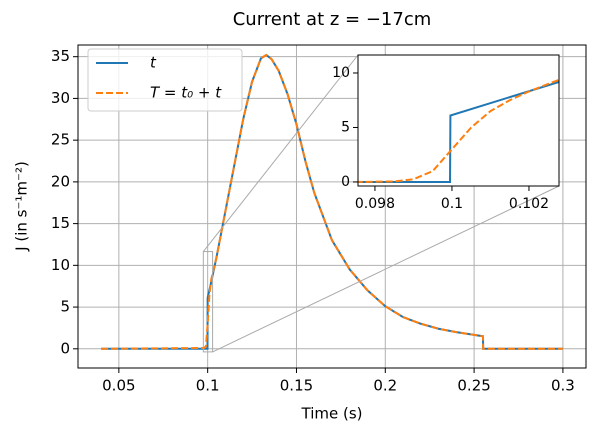 The image size is (590, 432). I want to click on legend-label: t, so click(153, 63).